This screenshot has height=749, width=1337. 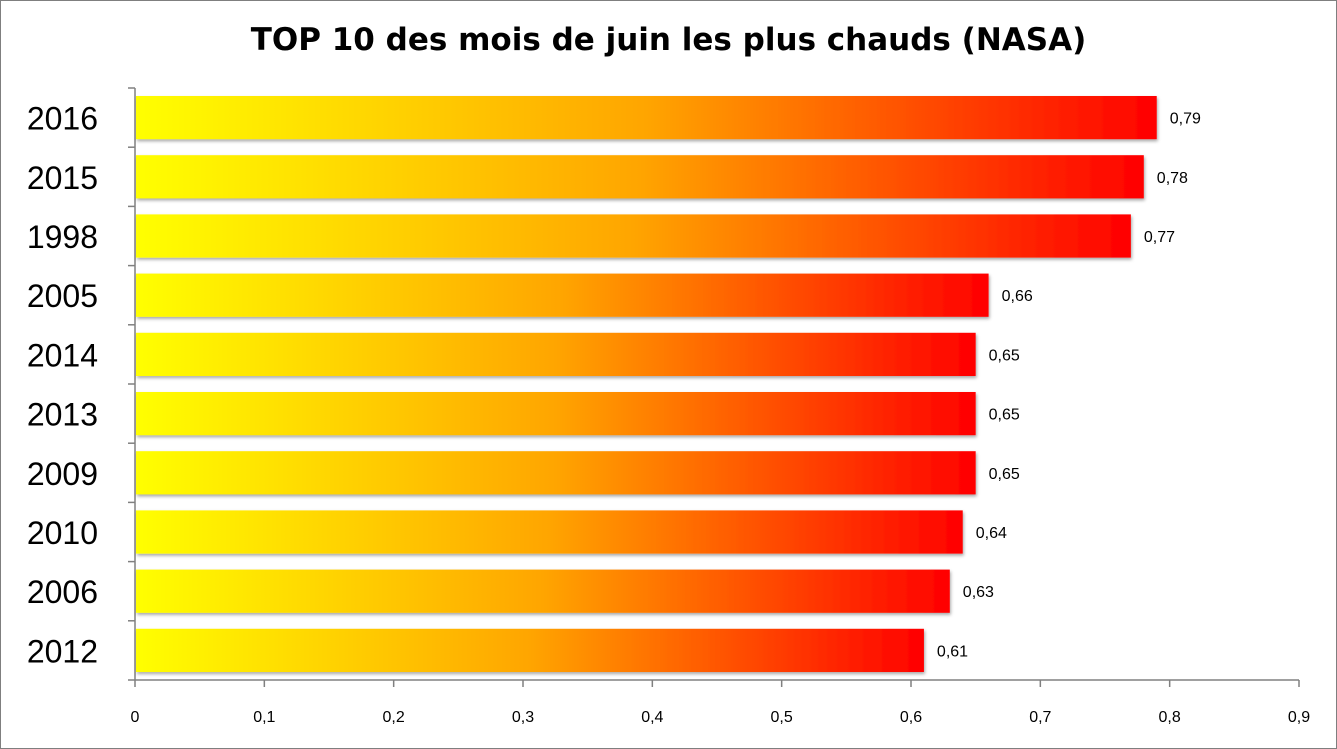 I want to click on category-label: 2010, so click(x=62, y=533).